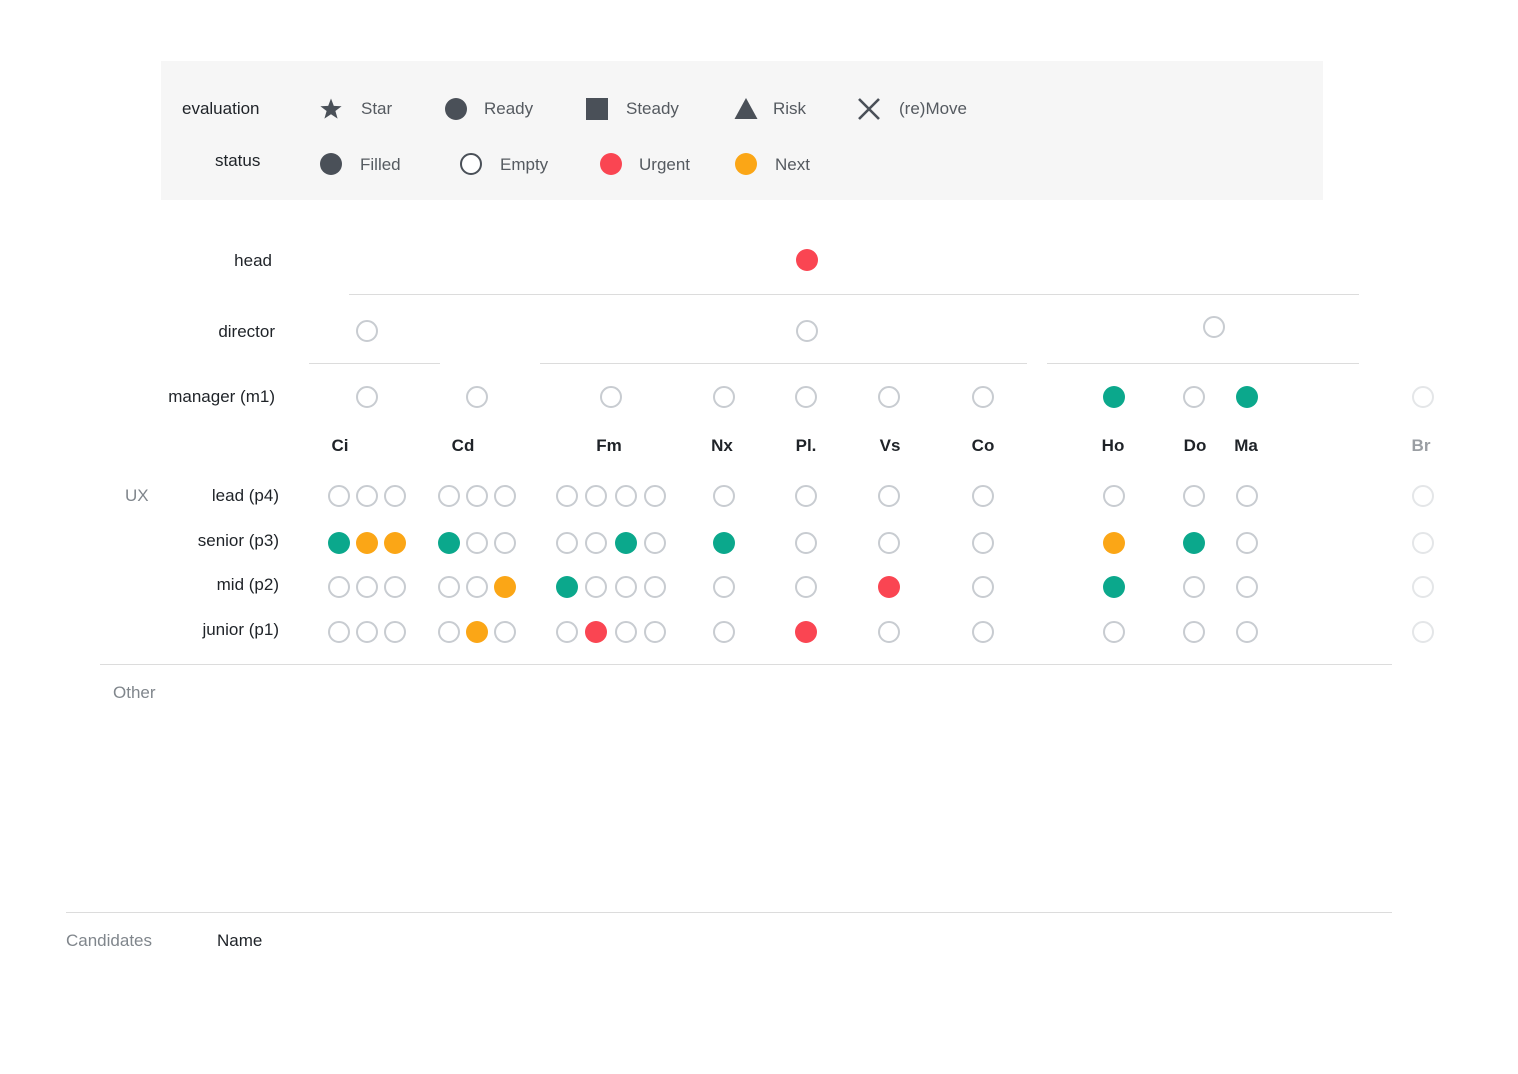 This screenshot has height=1074, width=1518. I want to click on team-label-ma: Ma, so click(1246, 445).